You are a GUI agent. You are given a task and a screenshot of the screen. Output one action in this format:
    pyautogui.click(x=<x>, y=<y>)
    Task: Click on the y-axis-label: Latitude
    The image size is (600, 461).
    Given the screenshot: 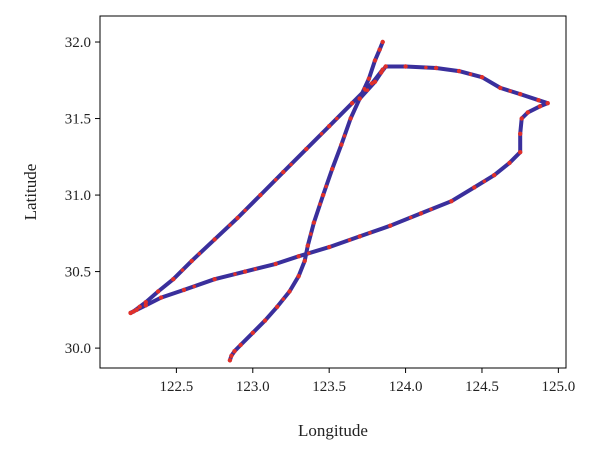 What is the action you would take?
    pyautogui.click(x=30, y=192)
    